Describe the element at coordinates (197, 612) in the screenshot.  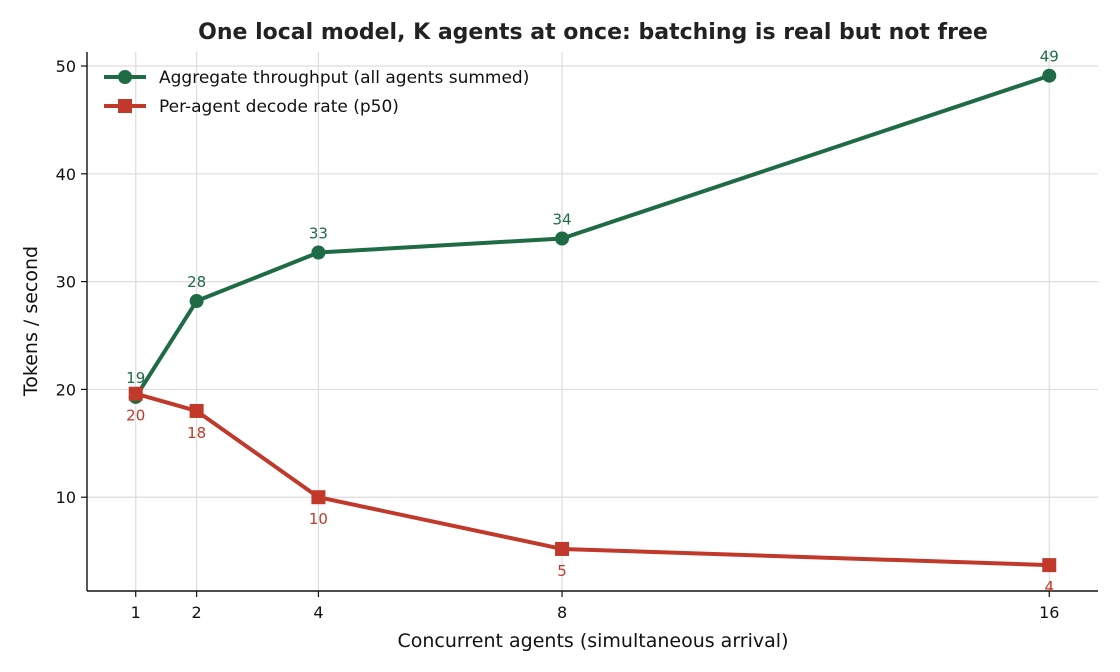
I see `x-tick-label: 2` at that location.